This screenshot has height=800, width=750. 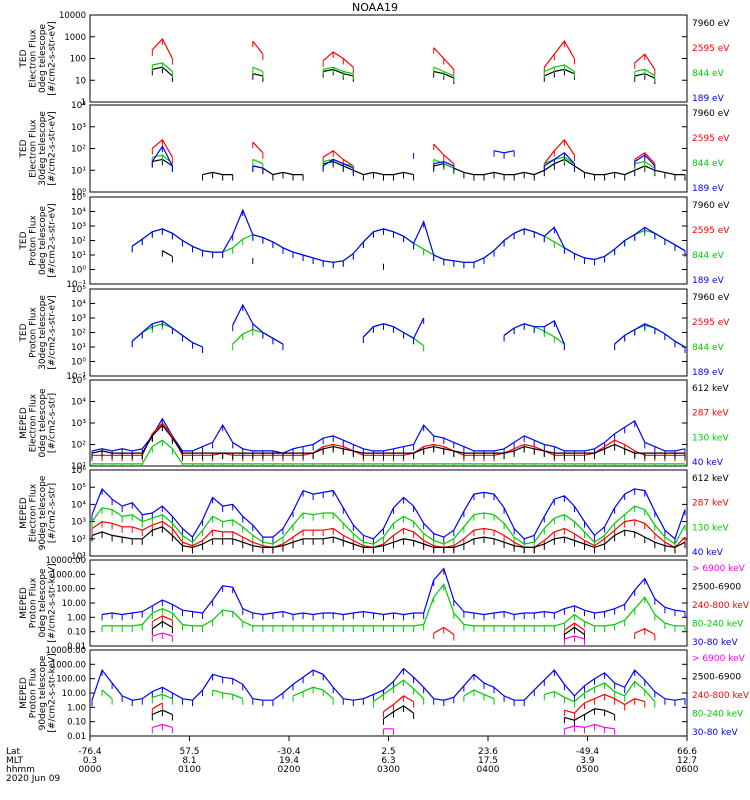 I want to click on legend-entry: 40 keV, so click(x=708, y=463).